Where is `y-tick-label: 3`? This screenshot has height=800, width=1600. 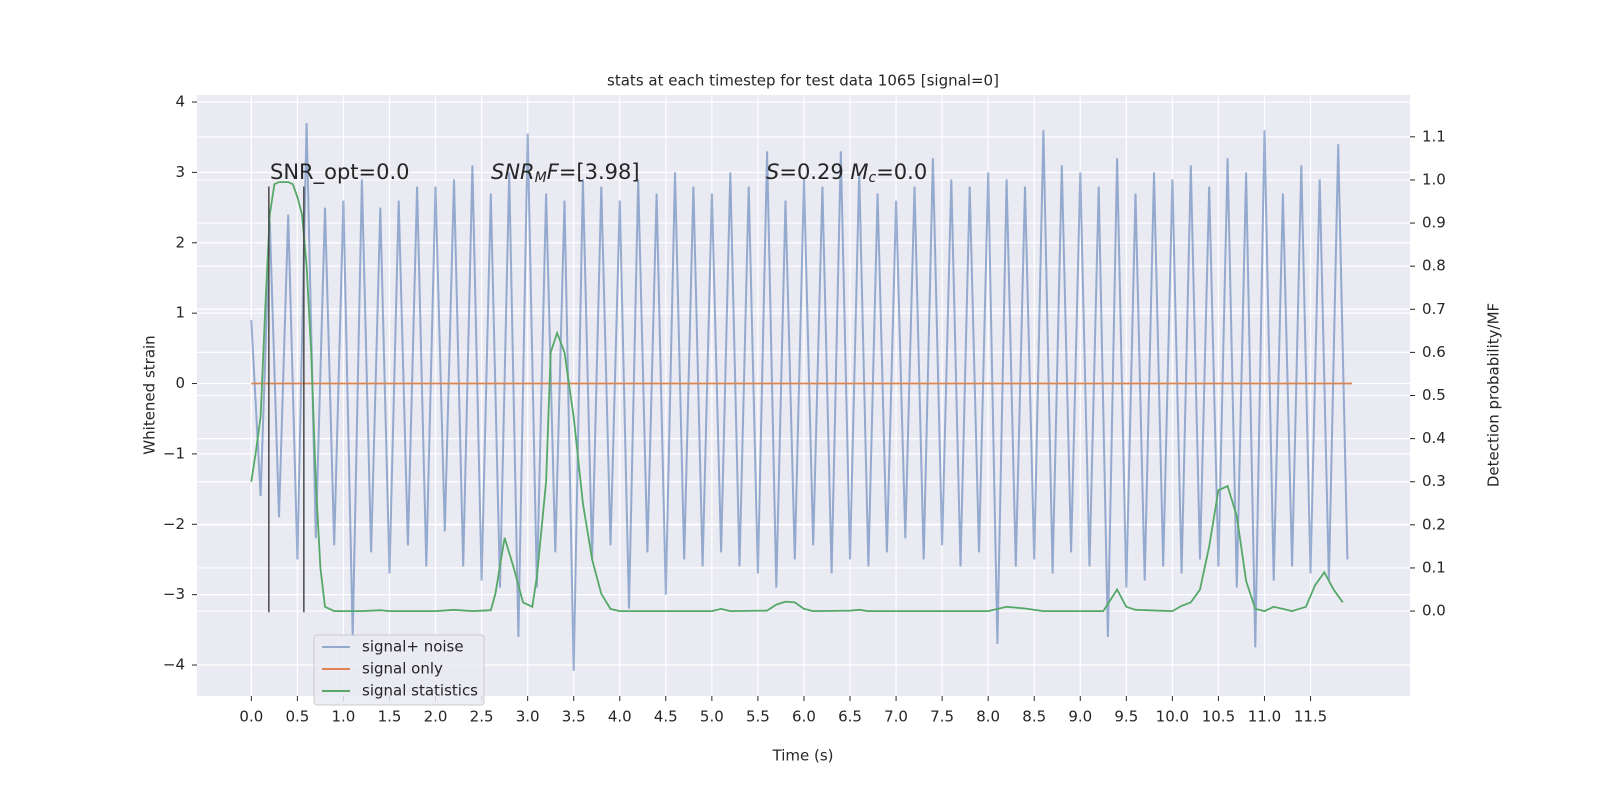
y-tick-label: 3 is located at coordinates (180, 172).